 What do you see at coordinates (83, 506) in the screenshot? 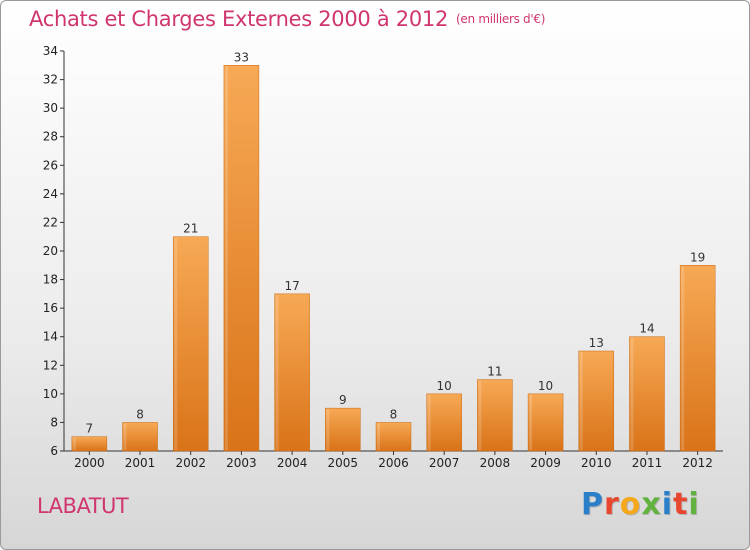
I see `place-name: LABATUT` at bounding box center [83, 506].